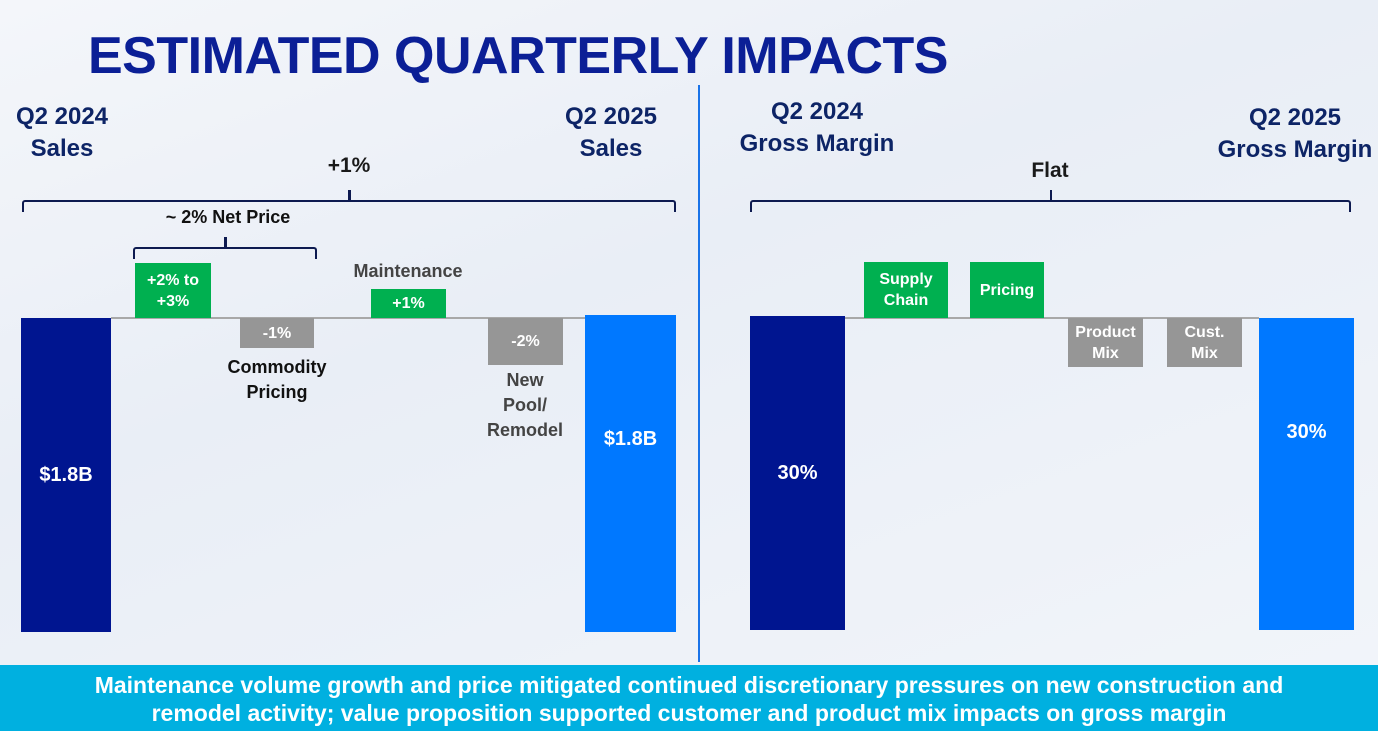  I want to click on bar-commodity-pricing: -1%, so click(277, 333).